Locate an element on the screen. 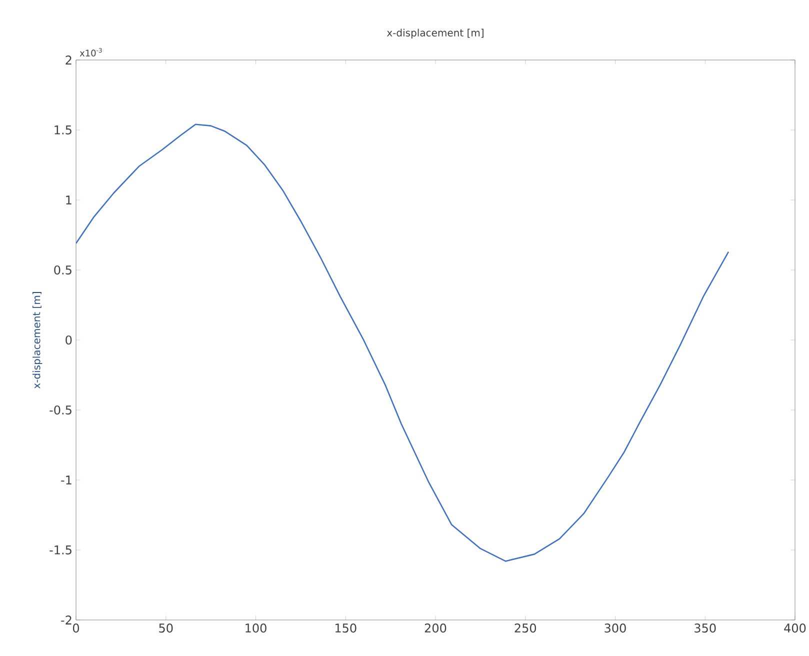 Image resolution: width=809 pixels, height=656 pixels. x-tick-label: 200 is located at coordinates (435, 628).